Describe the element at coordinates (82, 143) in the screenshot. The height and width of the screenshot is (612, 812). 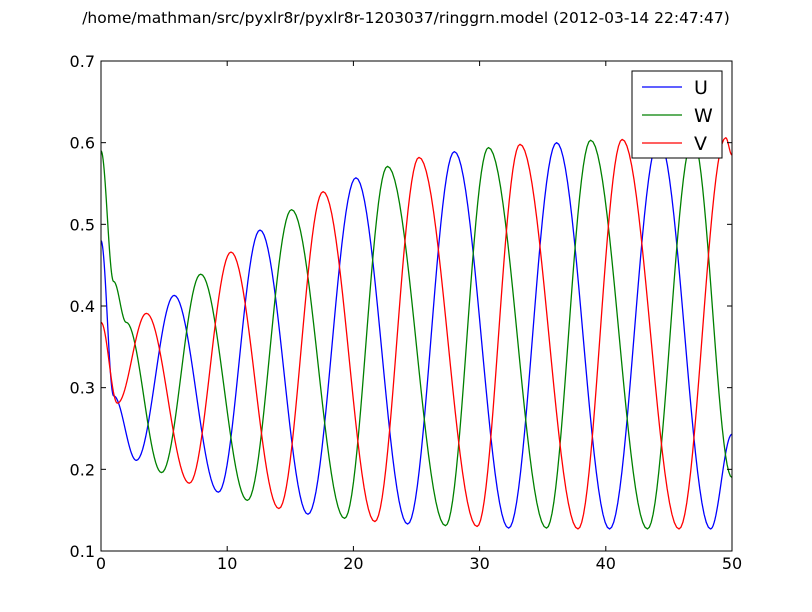
I see `y-tick-label: 0.6` at that location.